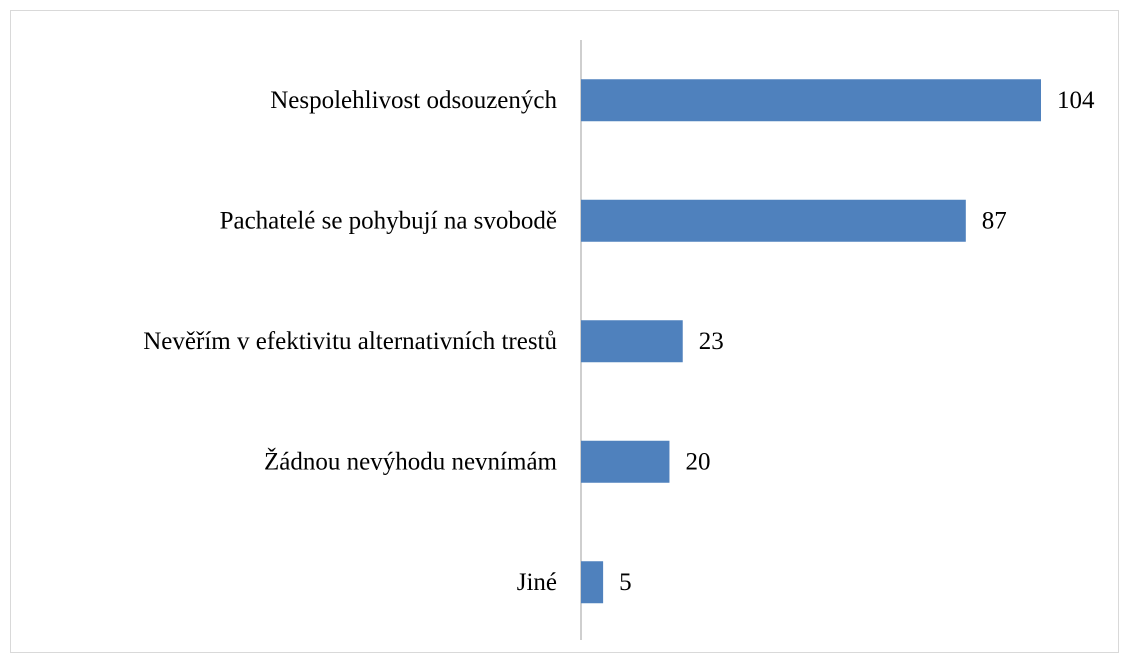 The width and height of the screenshot is (1130, 664). Describe the element at coordinates (1076, 100) in the screenshot. I see `value-label: 104` at that location.